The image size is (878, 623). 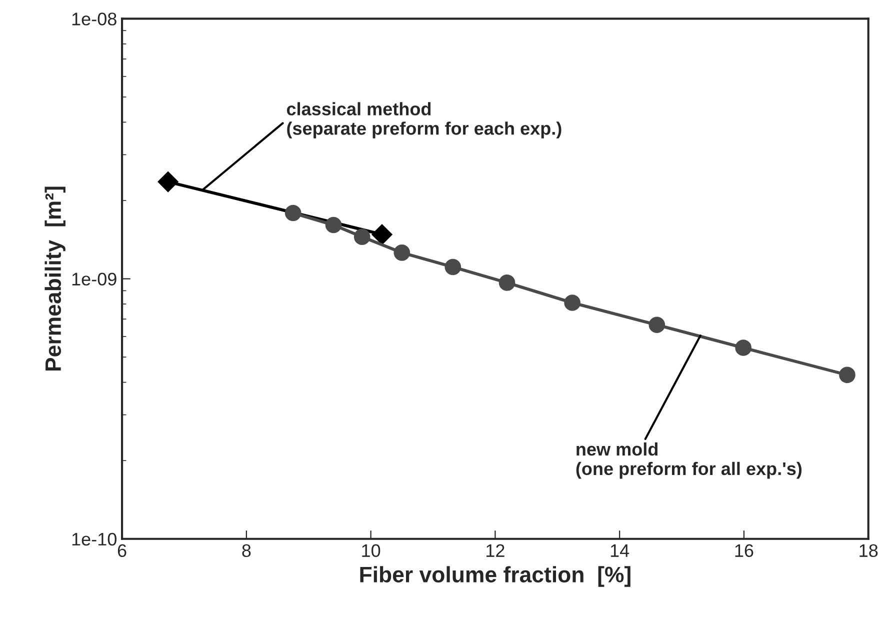 I want to click on y-axis-title: Permeability [m²], so click(x=55, y=278).